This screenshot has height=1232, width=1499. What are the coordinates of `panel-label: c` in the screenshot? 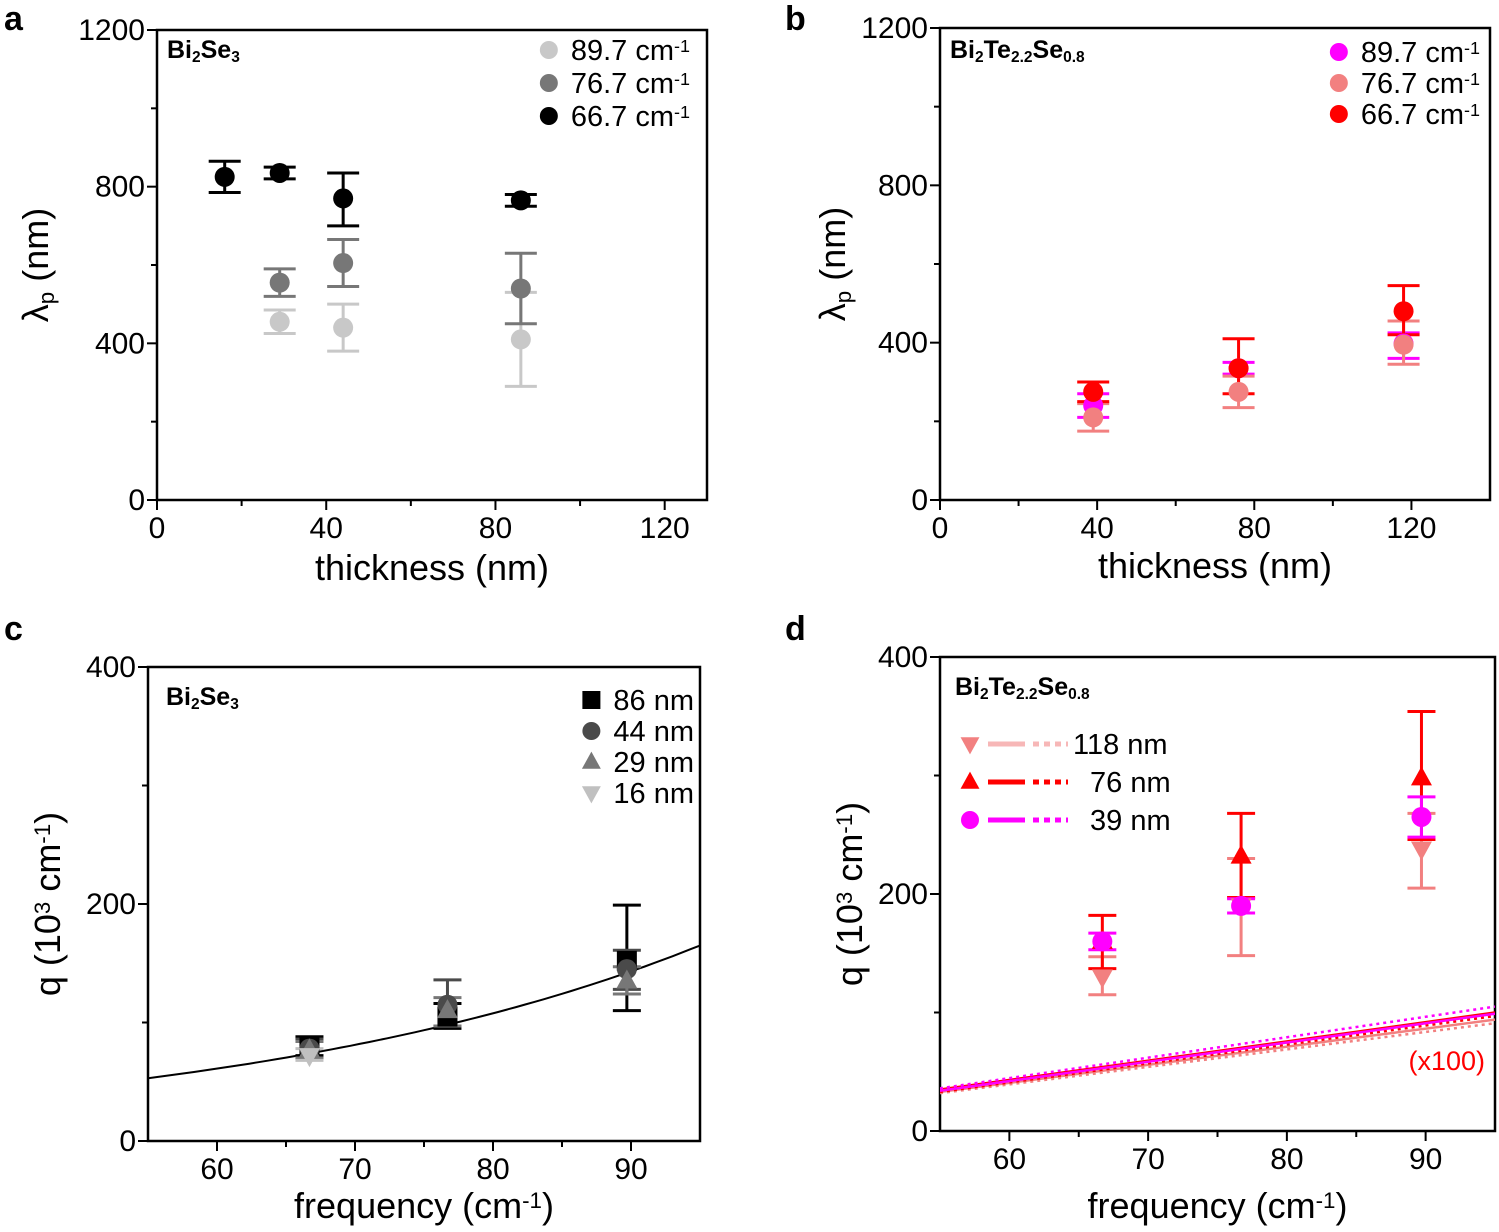 It's located at (13, 629).